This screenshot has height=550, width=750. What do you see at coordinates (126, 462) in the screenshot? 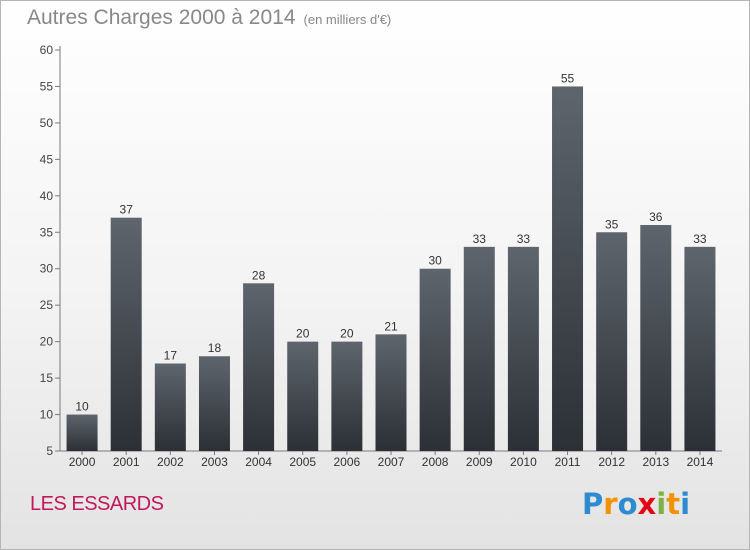
I see `x-tick-label: 2001` at bounding box center [126, 462].